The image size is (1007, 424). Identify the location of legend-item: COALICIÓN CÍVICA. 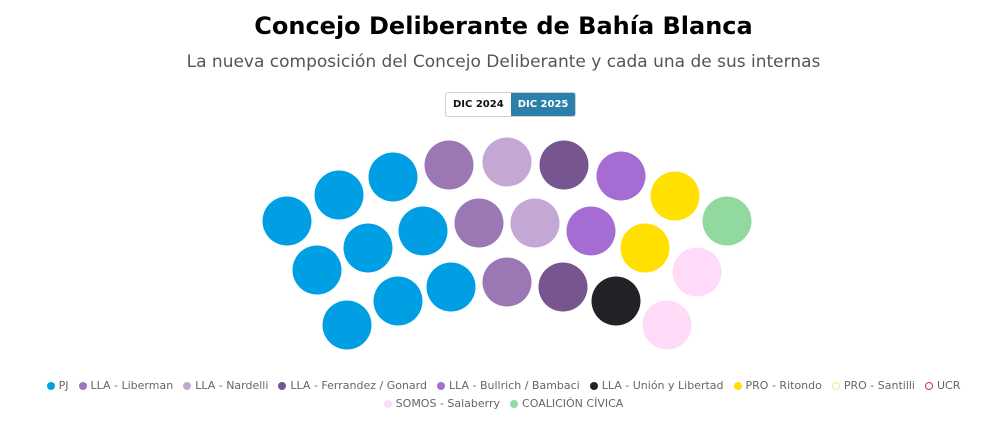
(566, 404).